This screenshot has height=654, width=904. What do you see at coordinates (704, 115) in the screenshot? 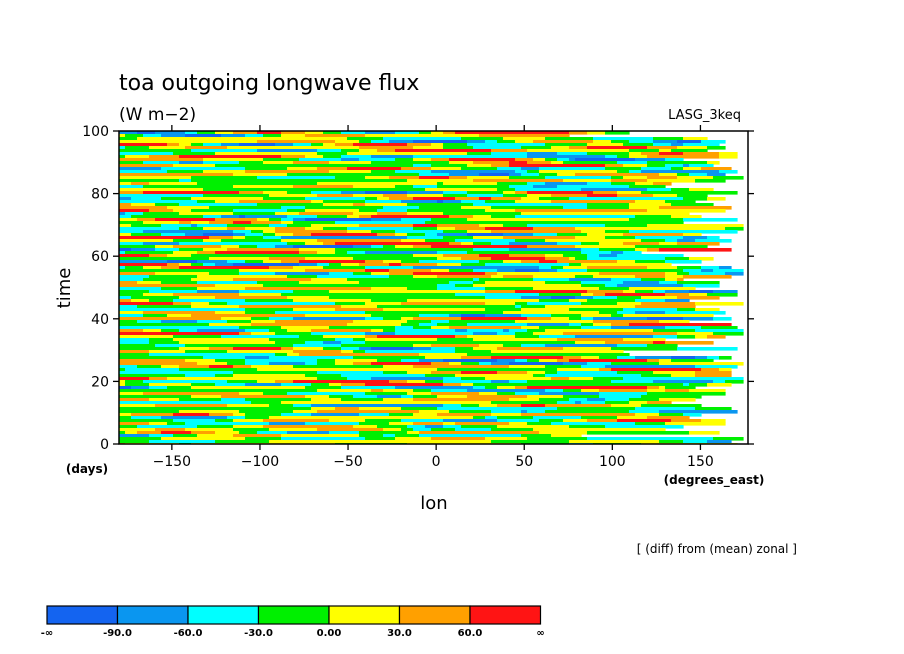
I see `model-label: LASG_3keq` at bounding box center [704, 115].